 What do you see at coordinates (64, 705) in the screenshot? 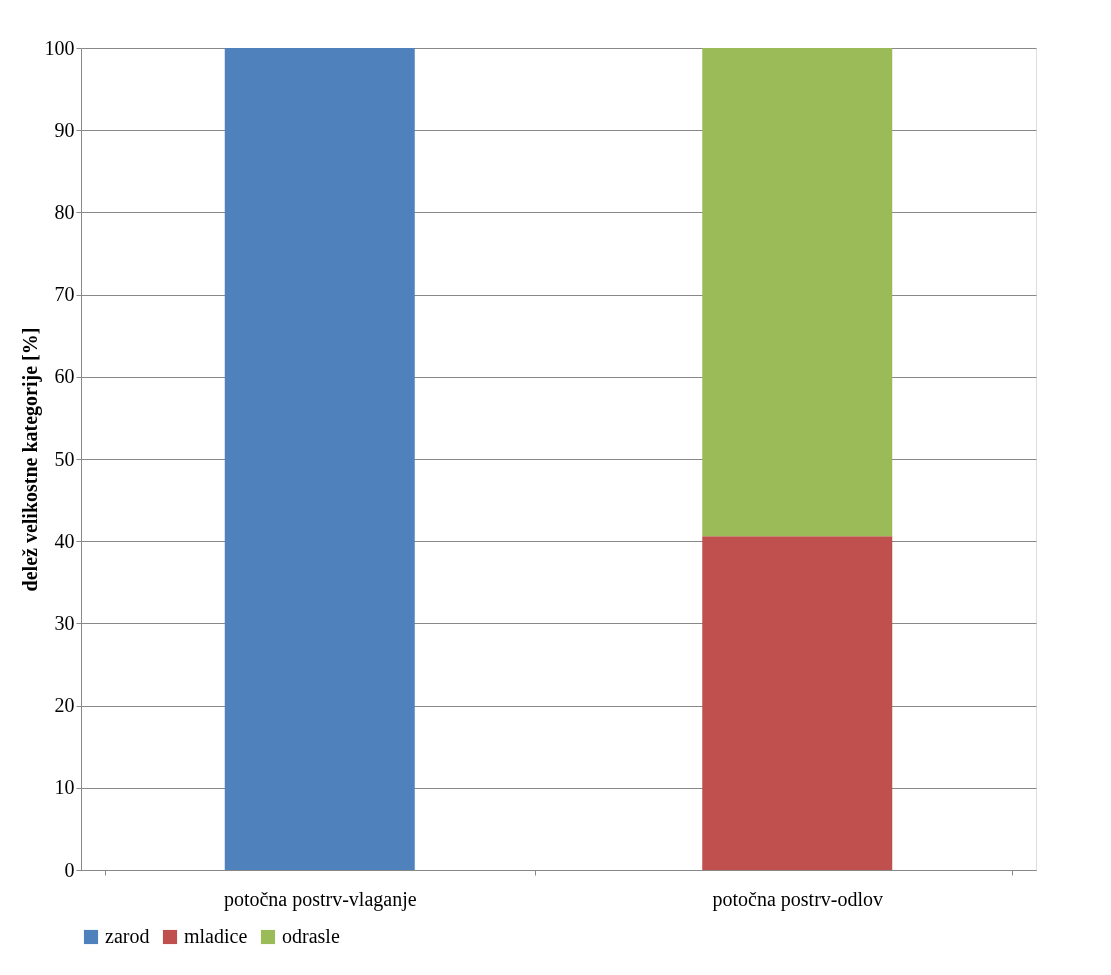
I see `y-tick-label: 20` at bounding box center [64, 705].